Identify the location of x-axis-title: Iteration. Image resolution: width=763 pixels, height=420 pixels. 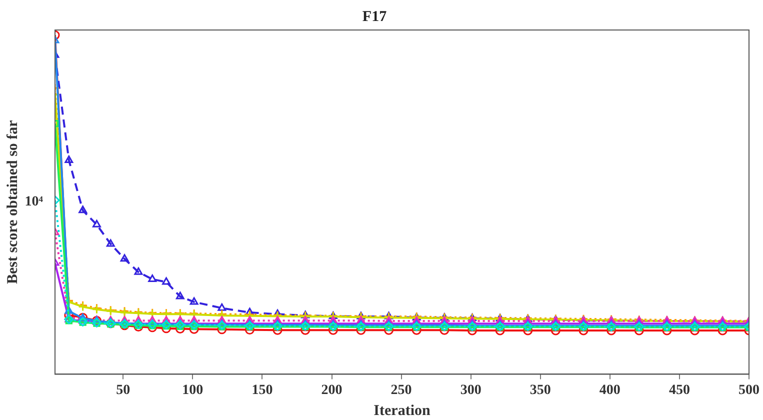
(402, 410).